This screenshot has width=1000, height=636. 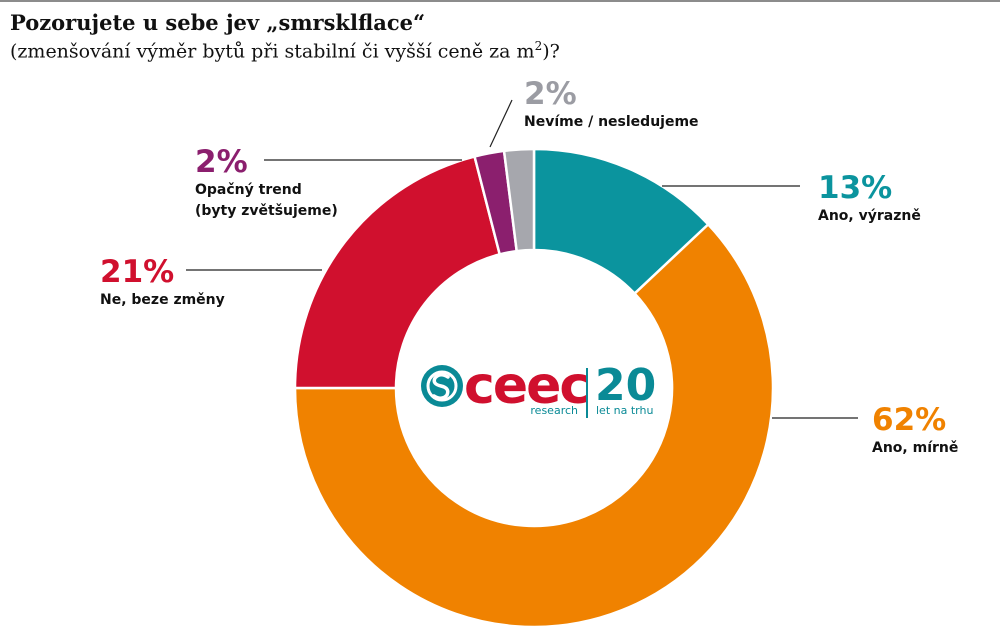 What do you see at coordinates (500, 1) in the screenshot?
I see `top-rule` at bounding box center [500, 1].